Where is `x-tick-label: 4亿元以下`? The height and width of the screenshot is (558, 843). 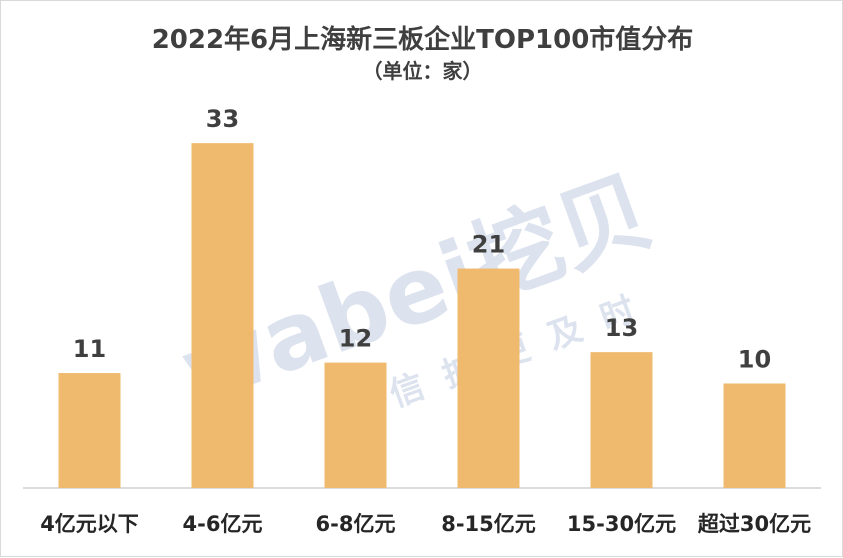
x-tick-label: 4亿元以下 is located at coordinates (89, 524).